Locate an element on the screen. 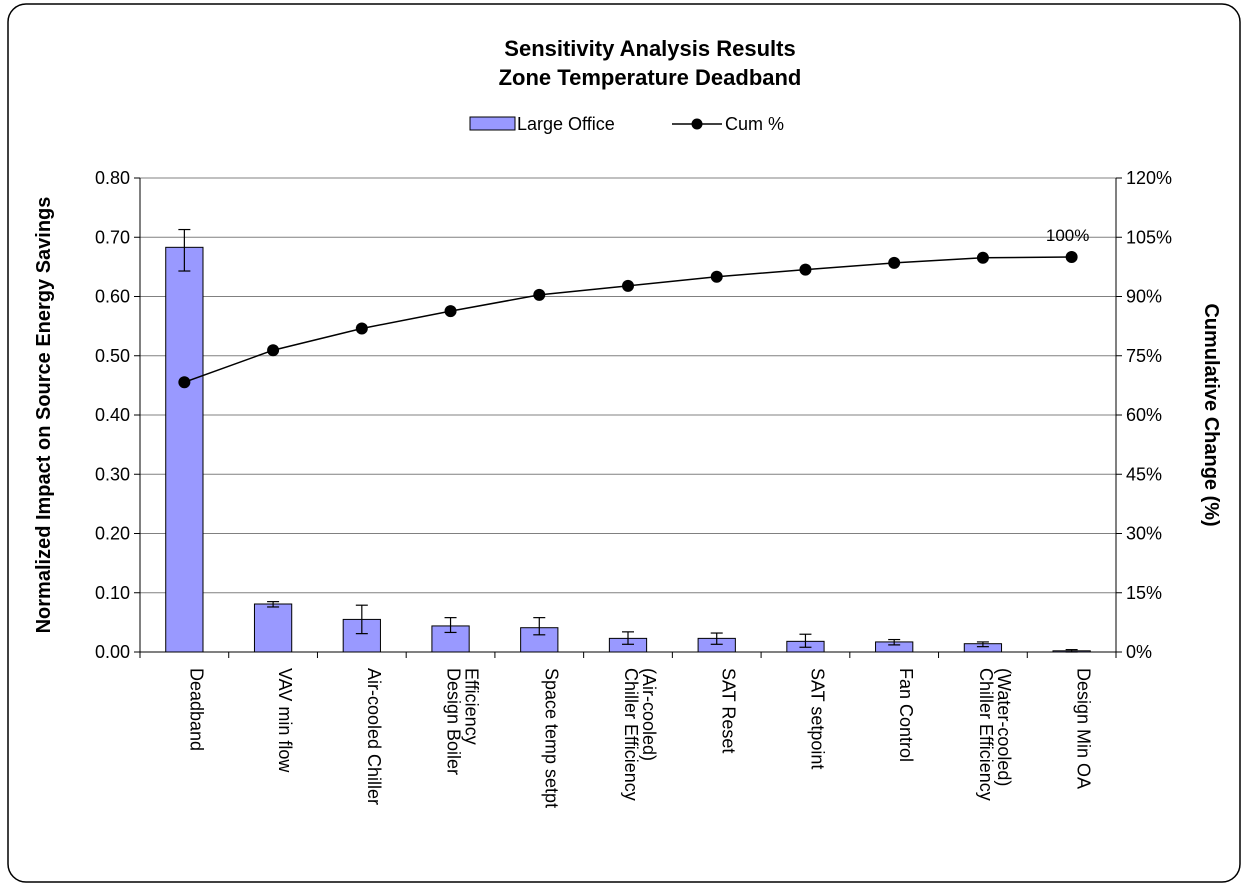 This screenshot has width=1247, height=893. category-label: Fan Control is located at coordinates (906, 715).